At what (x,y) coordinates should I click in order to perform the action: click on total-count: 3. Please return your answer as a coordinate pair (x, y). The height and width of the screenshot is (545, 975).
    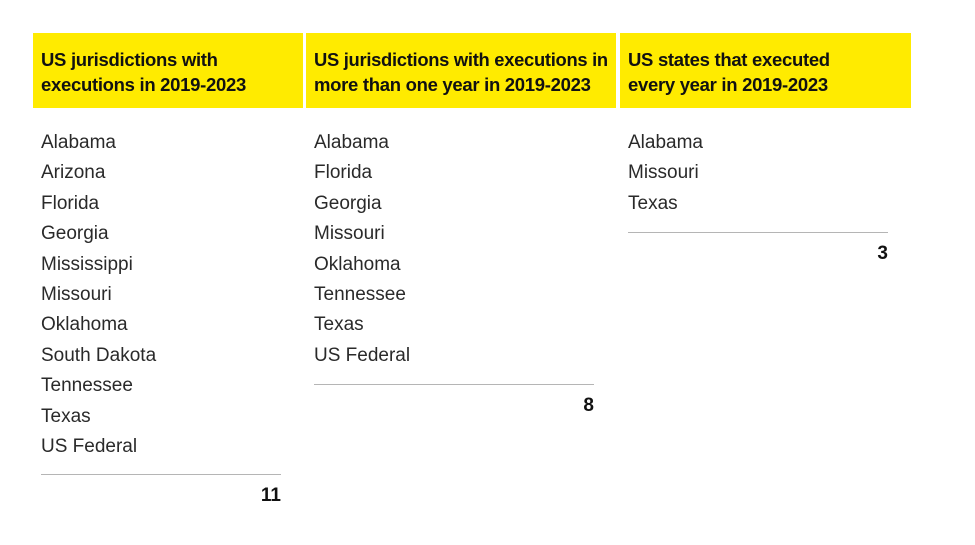
    Looking at the image, I should click on (882, 254).